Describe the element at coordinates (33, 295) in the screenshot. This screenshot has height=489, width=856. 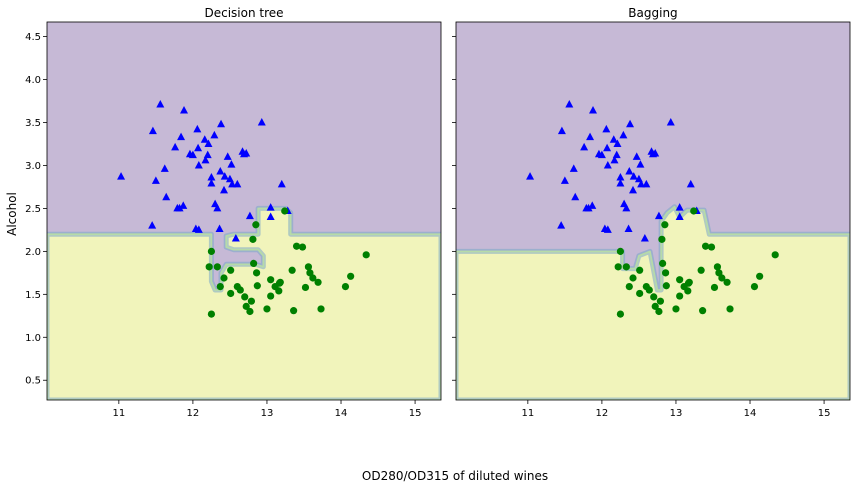
I see `y-tick-label: 1.5` at that location.